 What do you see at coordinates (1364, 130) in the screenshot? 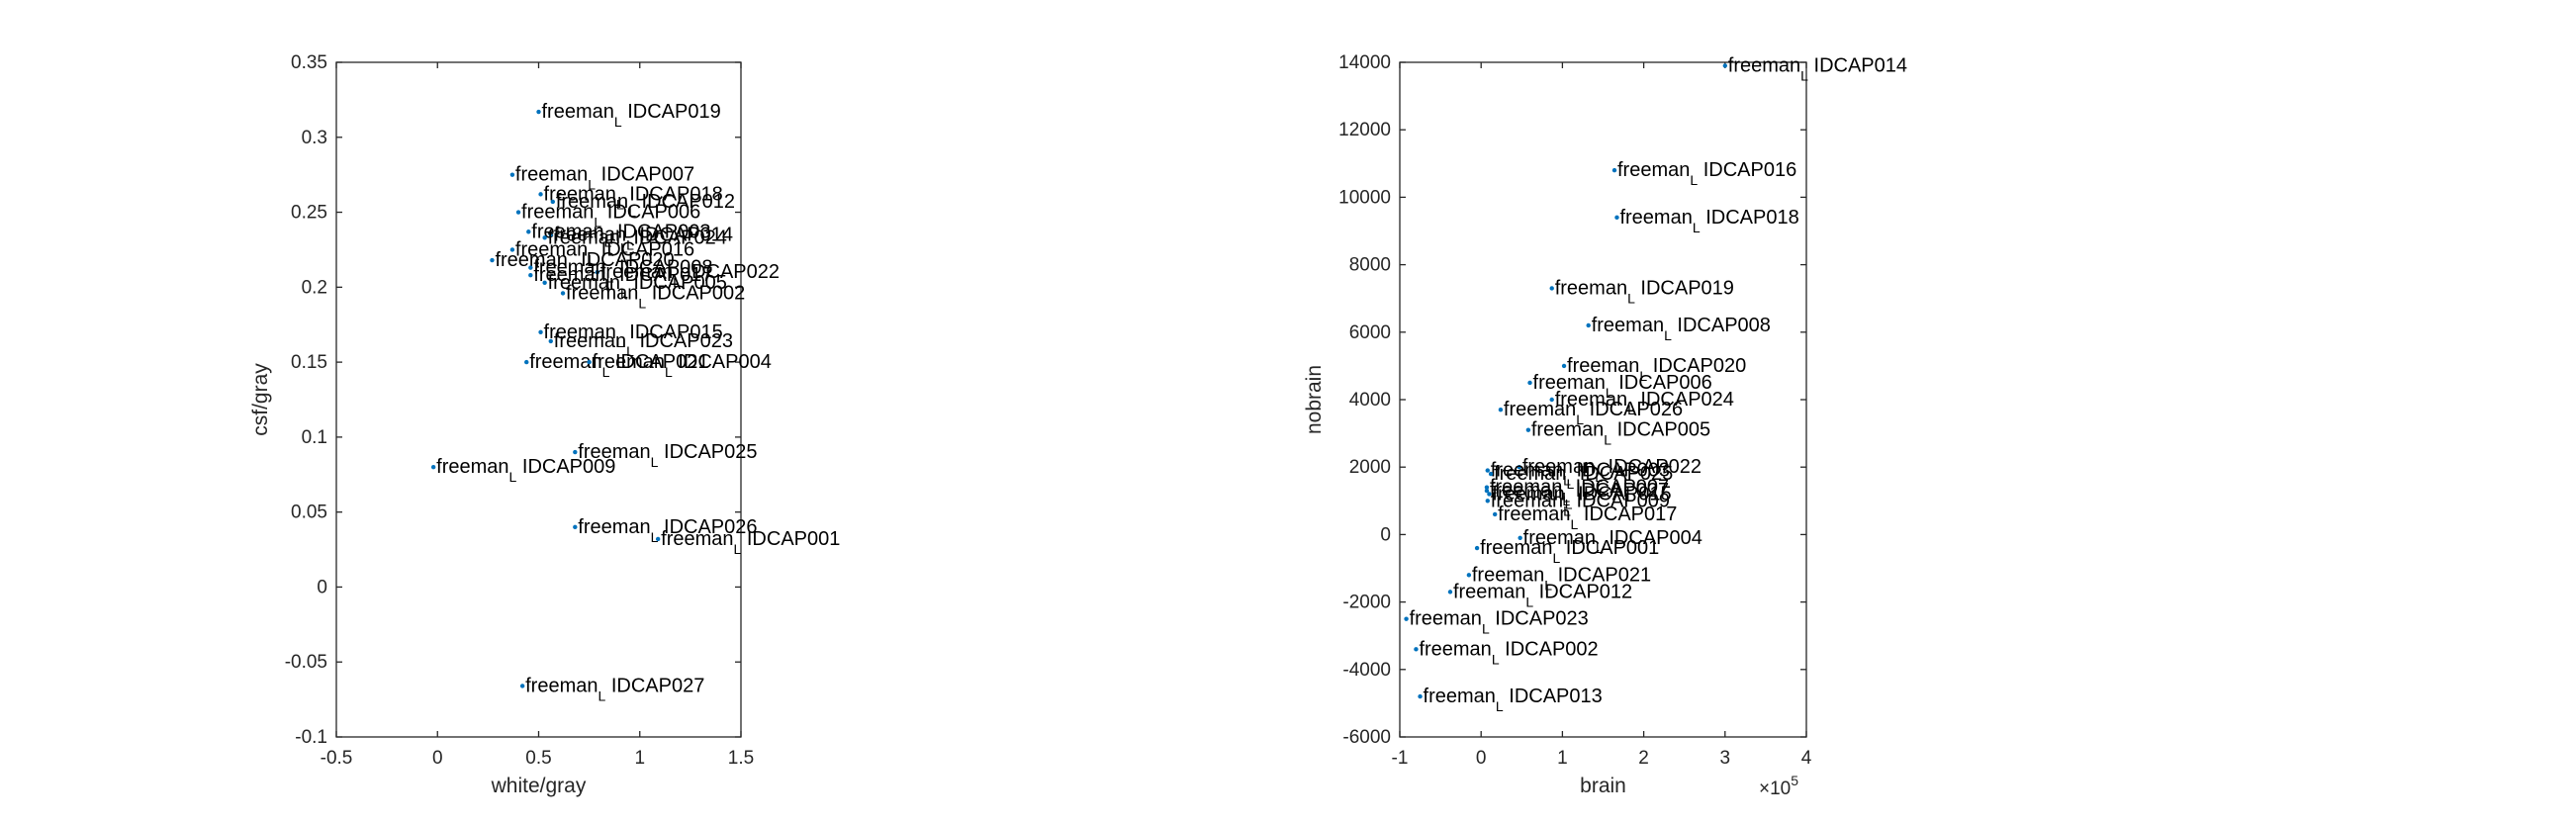
I see `y-tick-label: 12000` at bounding box center [1364, 130].